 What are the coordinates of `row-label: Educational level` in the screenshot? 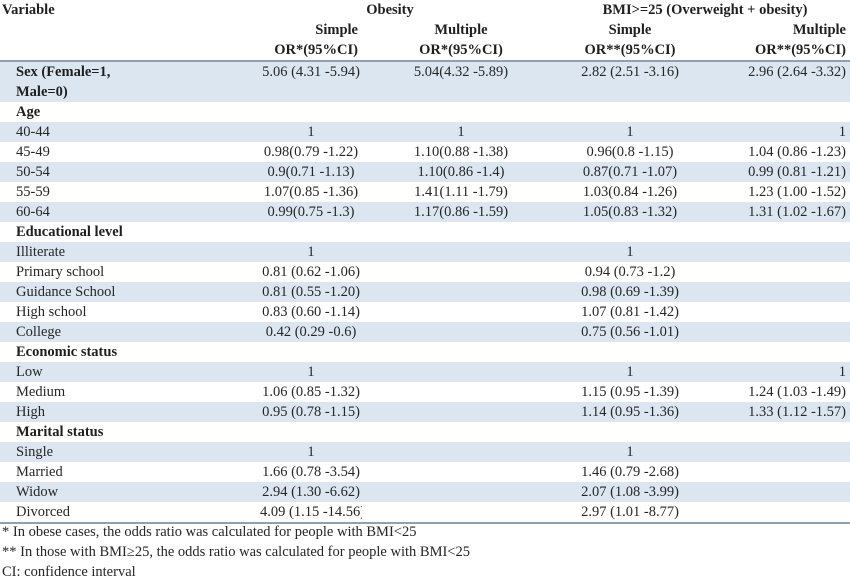 It's located at (69, 232).